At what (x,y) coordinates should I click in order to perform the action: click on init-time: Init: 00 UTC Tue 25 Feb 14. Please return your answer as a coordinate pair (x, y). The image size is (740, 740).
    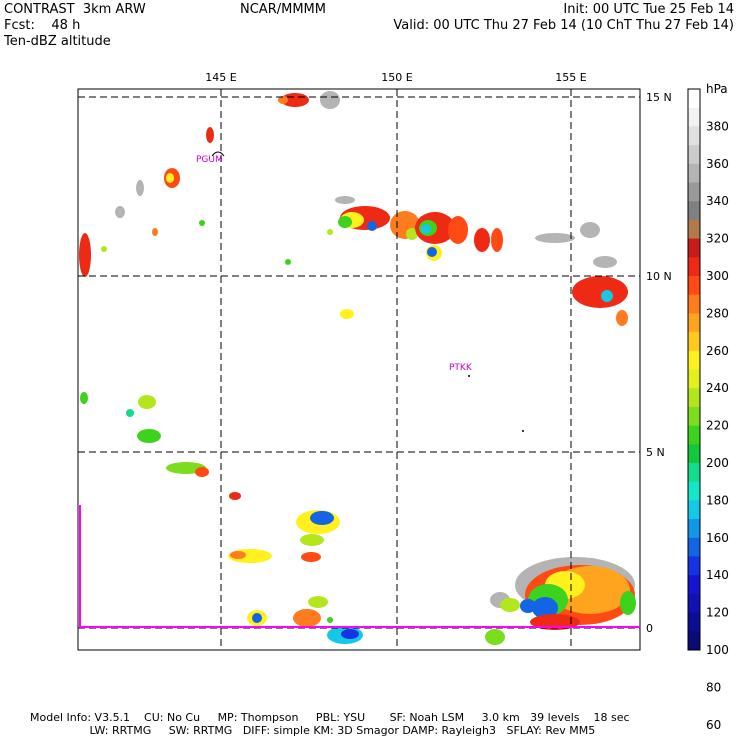
    Looking at the image, I should click on (648, 9).